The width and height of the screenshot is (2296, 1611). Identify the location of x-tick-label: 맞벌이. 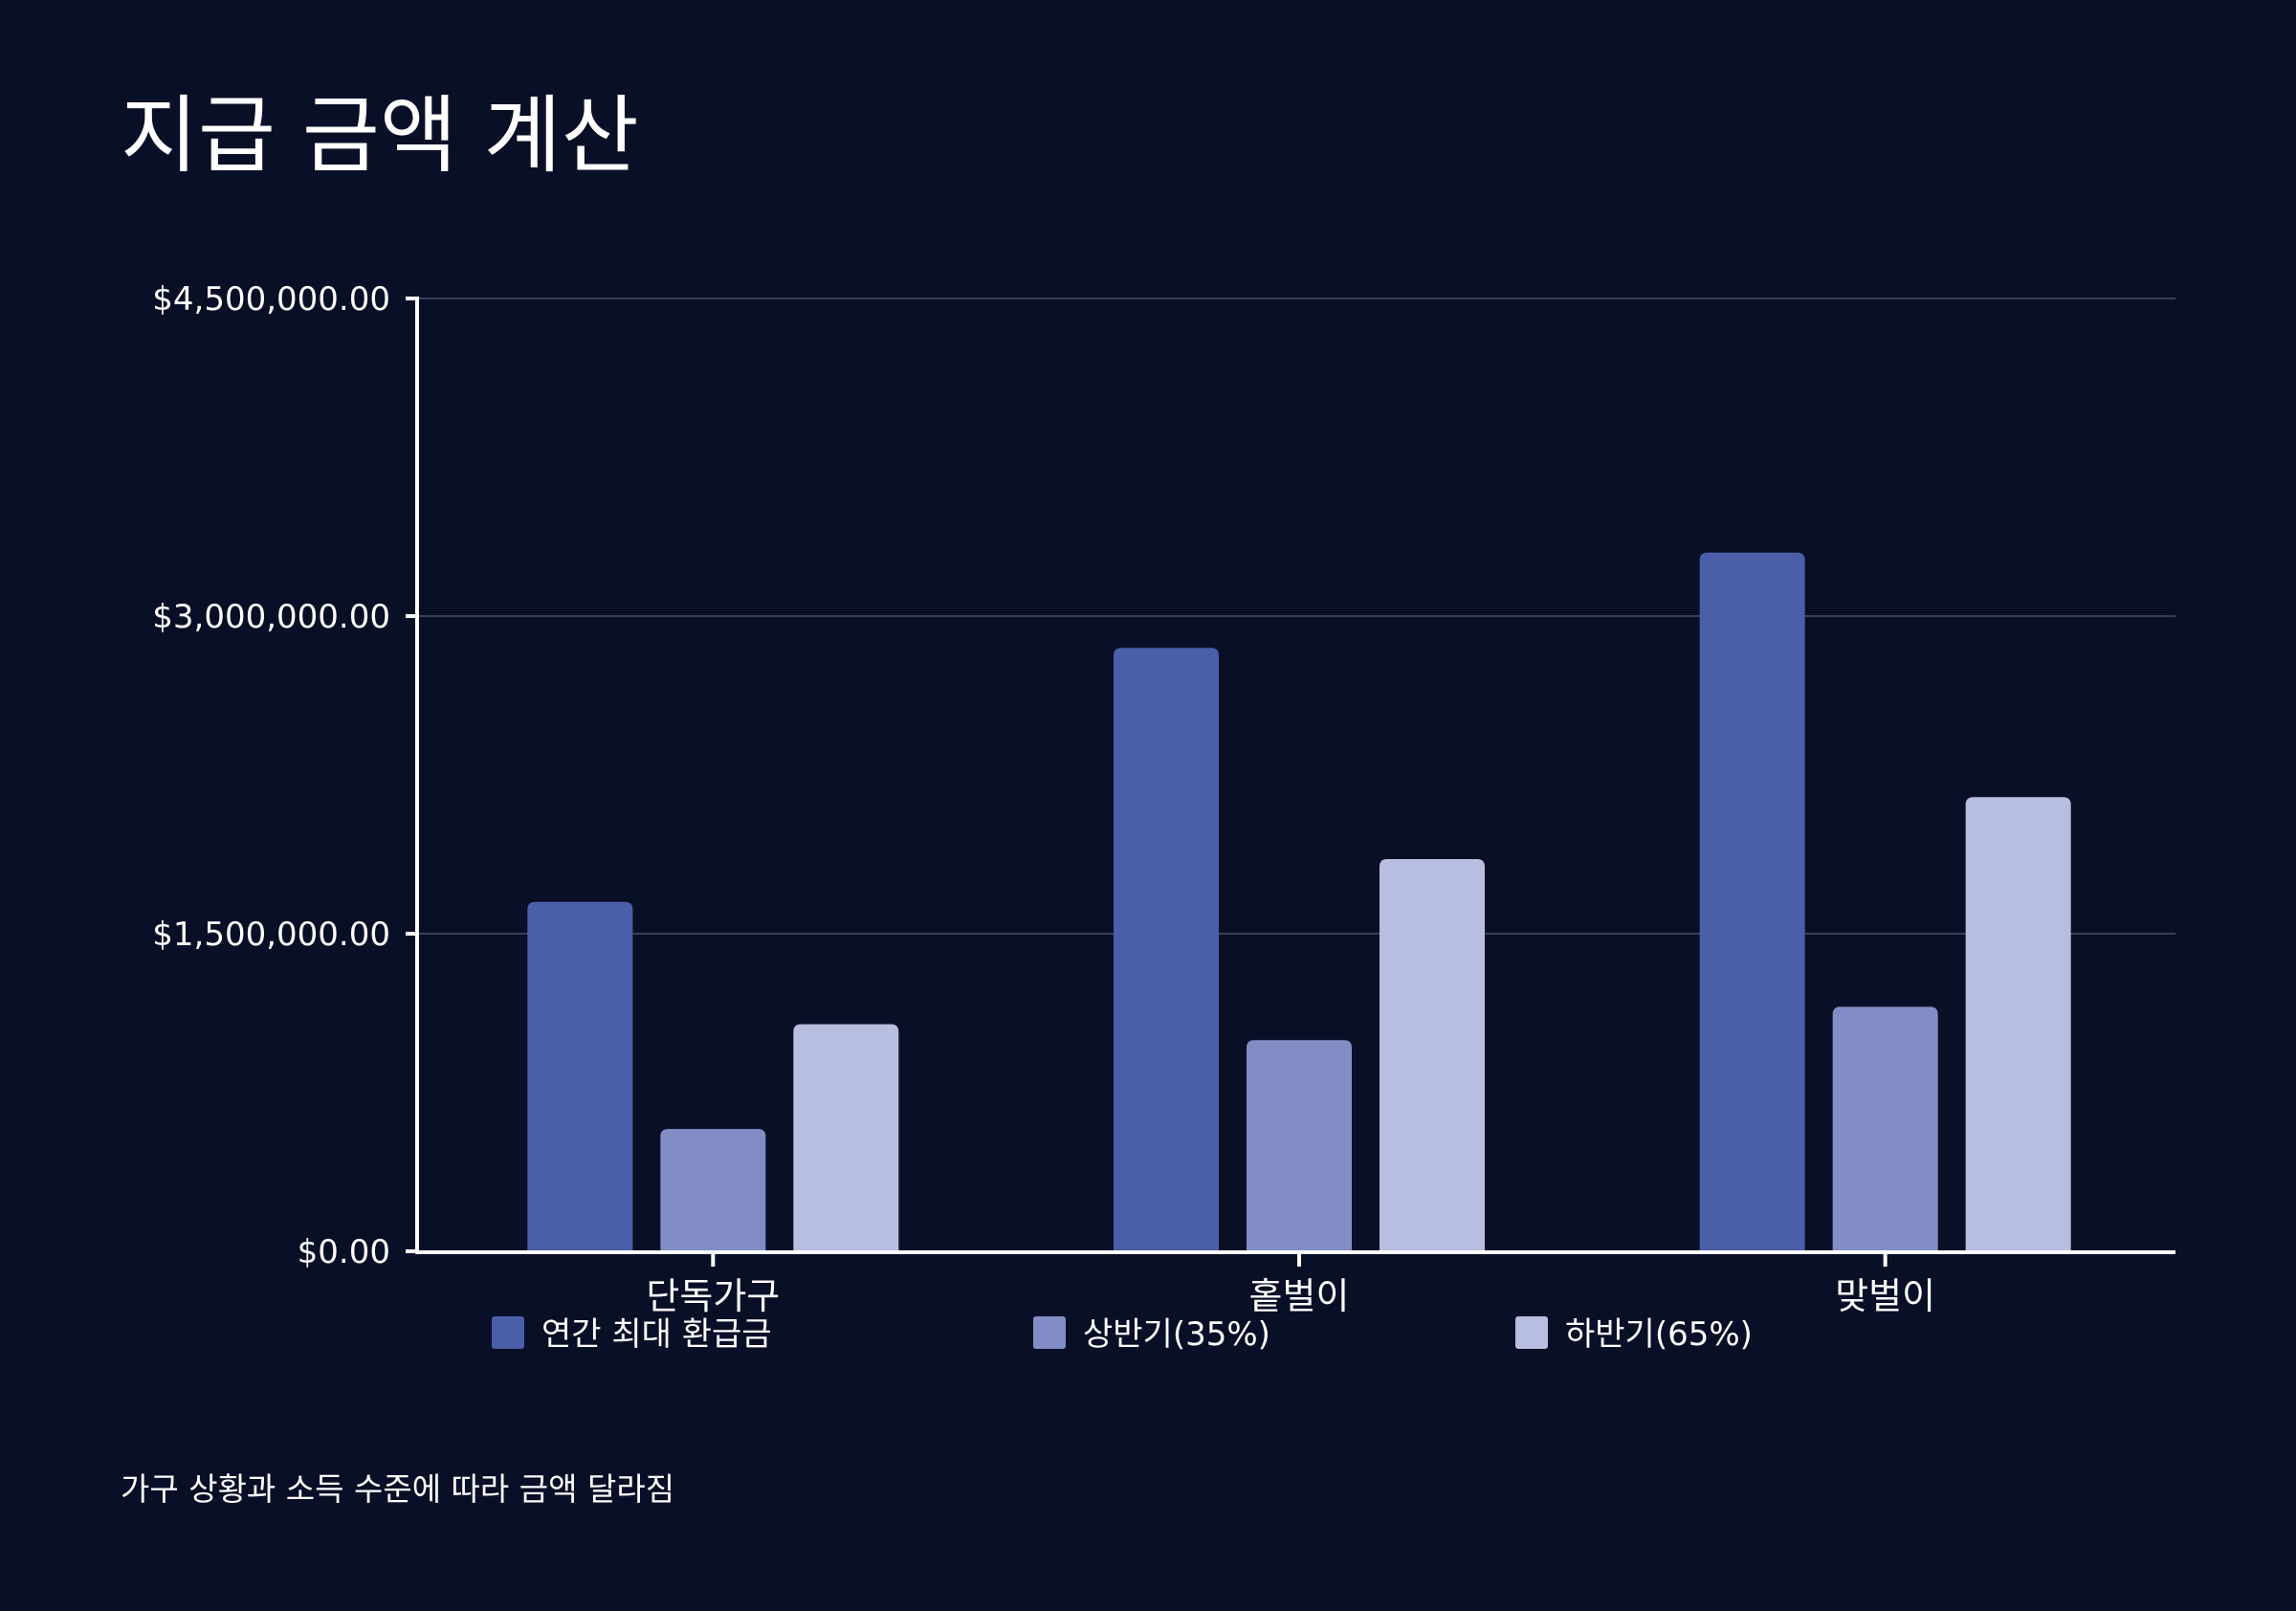
(1885, 1296).